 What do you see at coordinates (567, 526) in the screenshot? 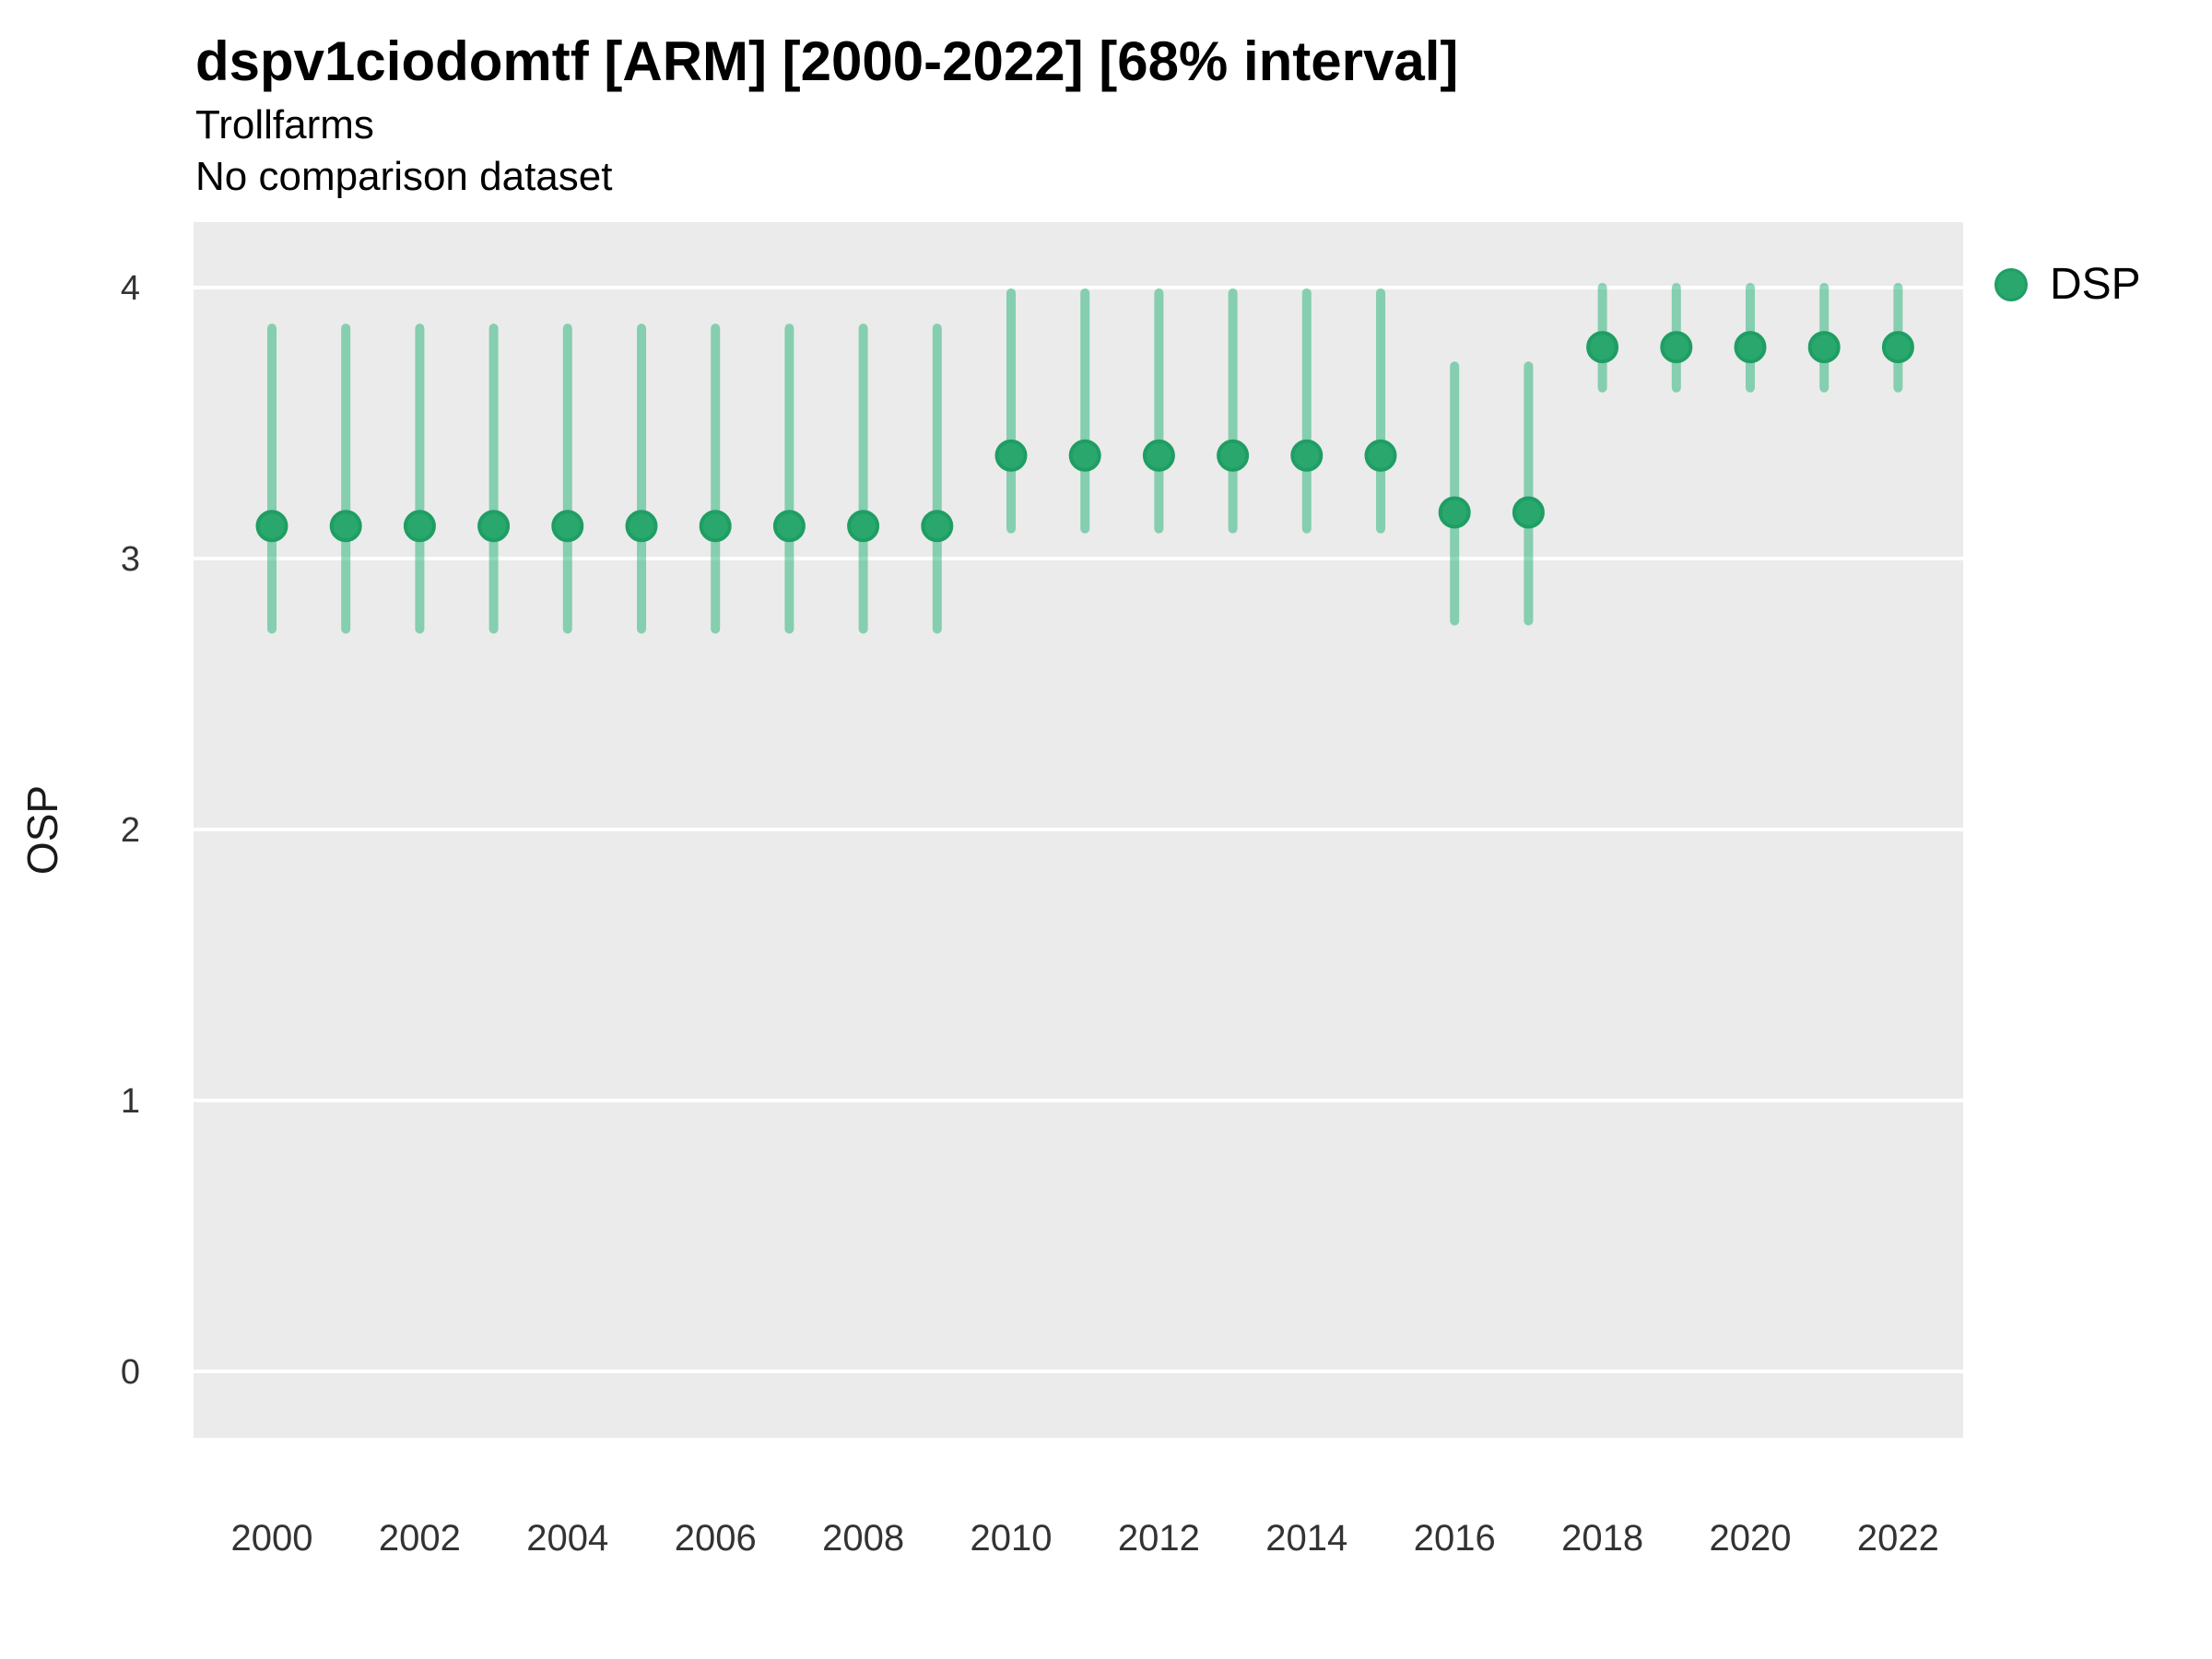
I see `data-point-2004` at bounding box center [567, 526].